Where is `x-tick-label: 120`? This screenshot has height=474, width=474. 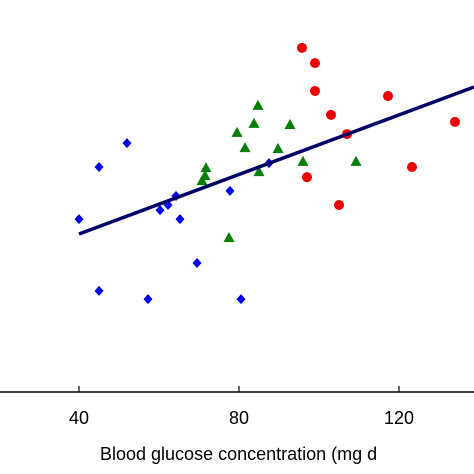
x-tick-label: 120 is located at coordinates (399, 418).